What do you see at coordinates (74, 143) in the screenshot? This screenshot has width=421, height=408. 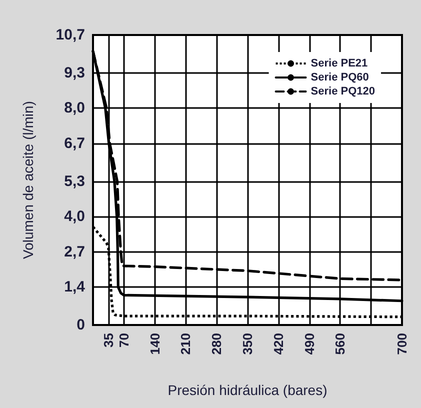 I see `y-tick-label: 6,7` at bounding box center [74, 143].